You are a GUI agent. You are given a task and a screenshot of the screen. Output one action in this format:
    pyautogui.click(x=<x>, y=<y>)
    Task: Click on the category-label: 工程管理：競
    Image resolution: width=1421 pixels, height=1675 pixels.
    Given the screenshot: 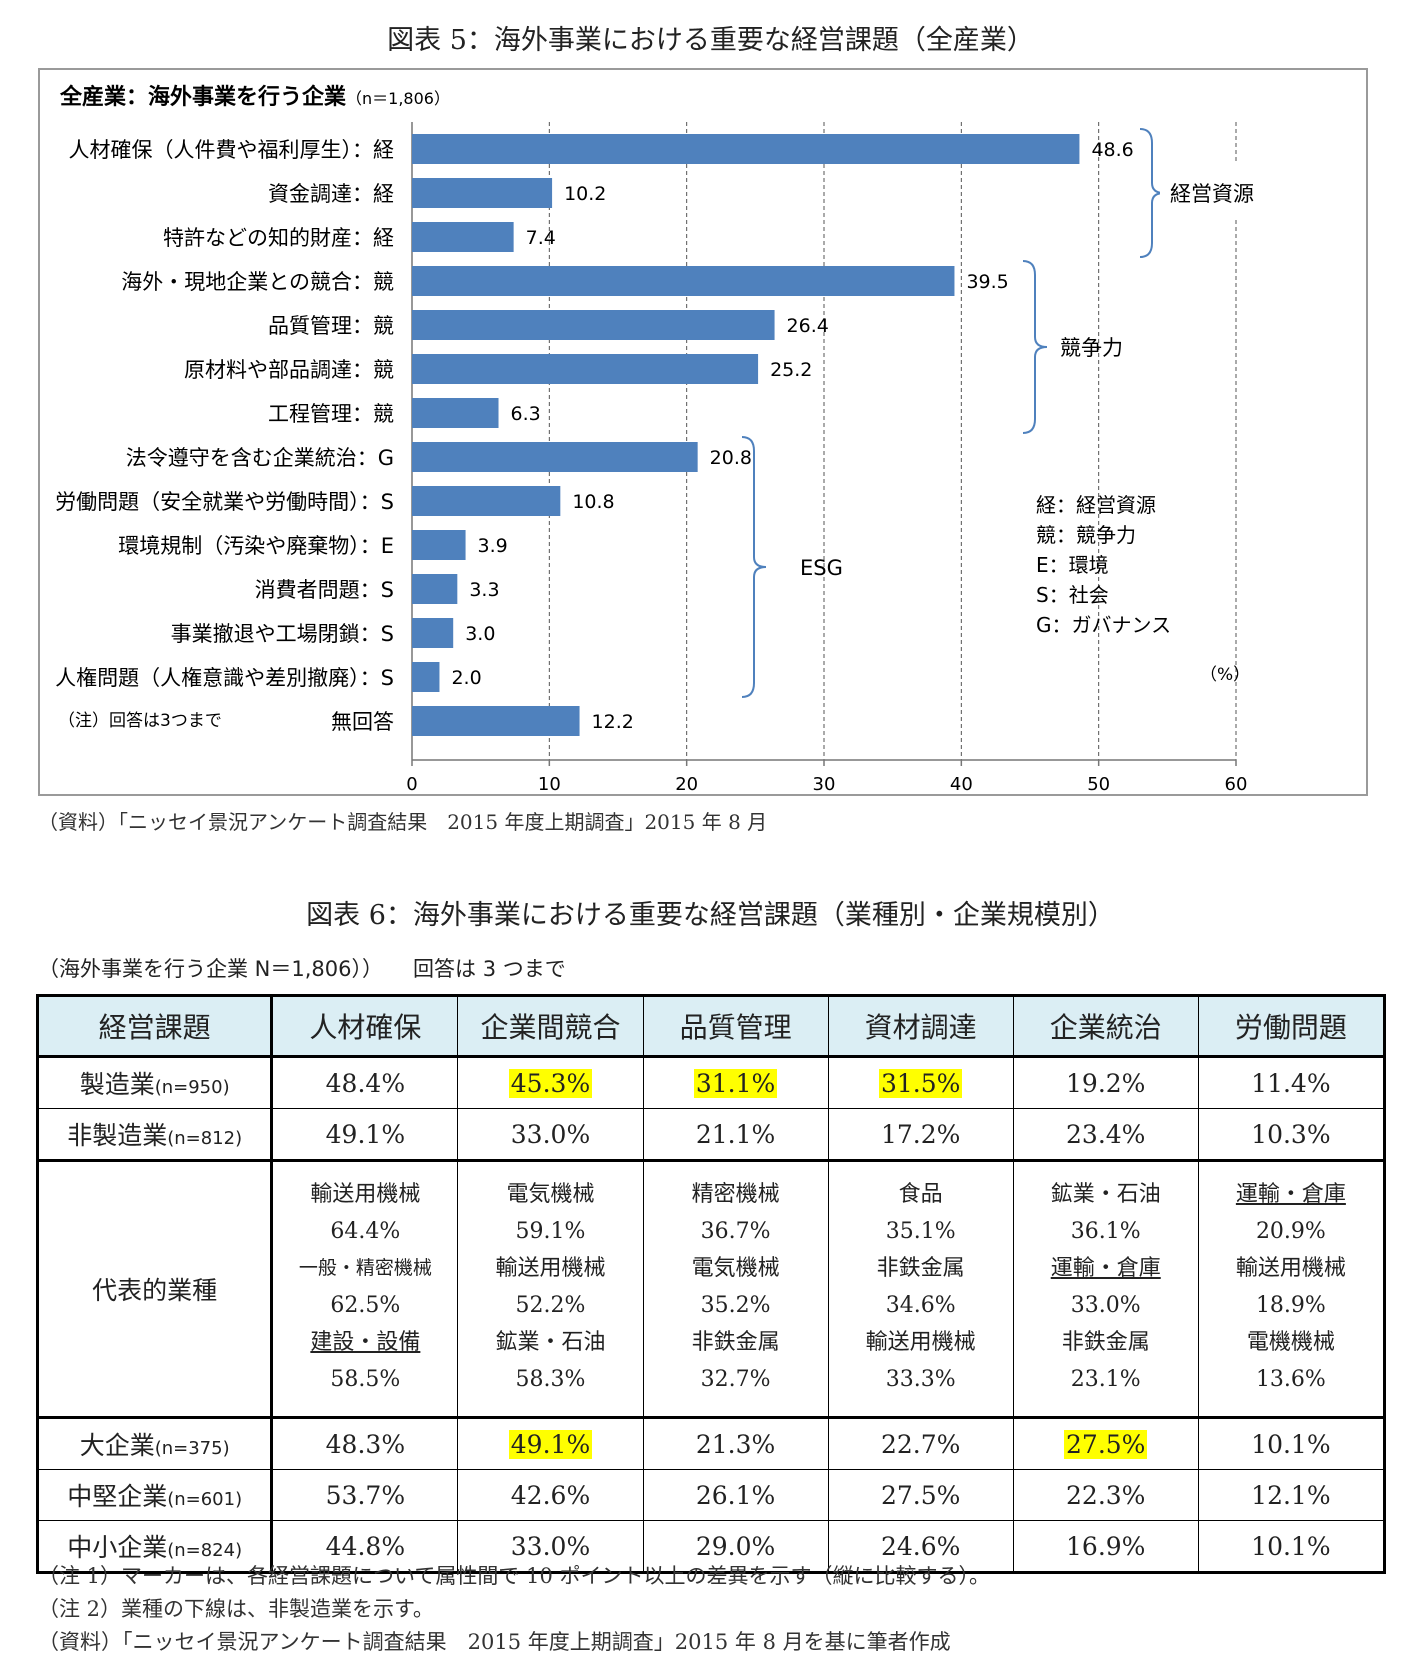 What is the action you would take?
    pyautogui.click(x=331, y=414)
    